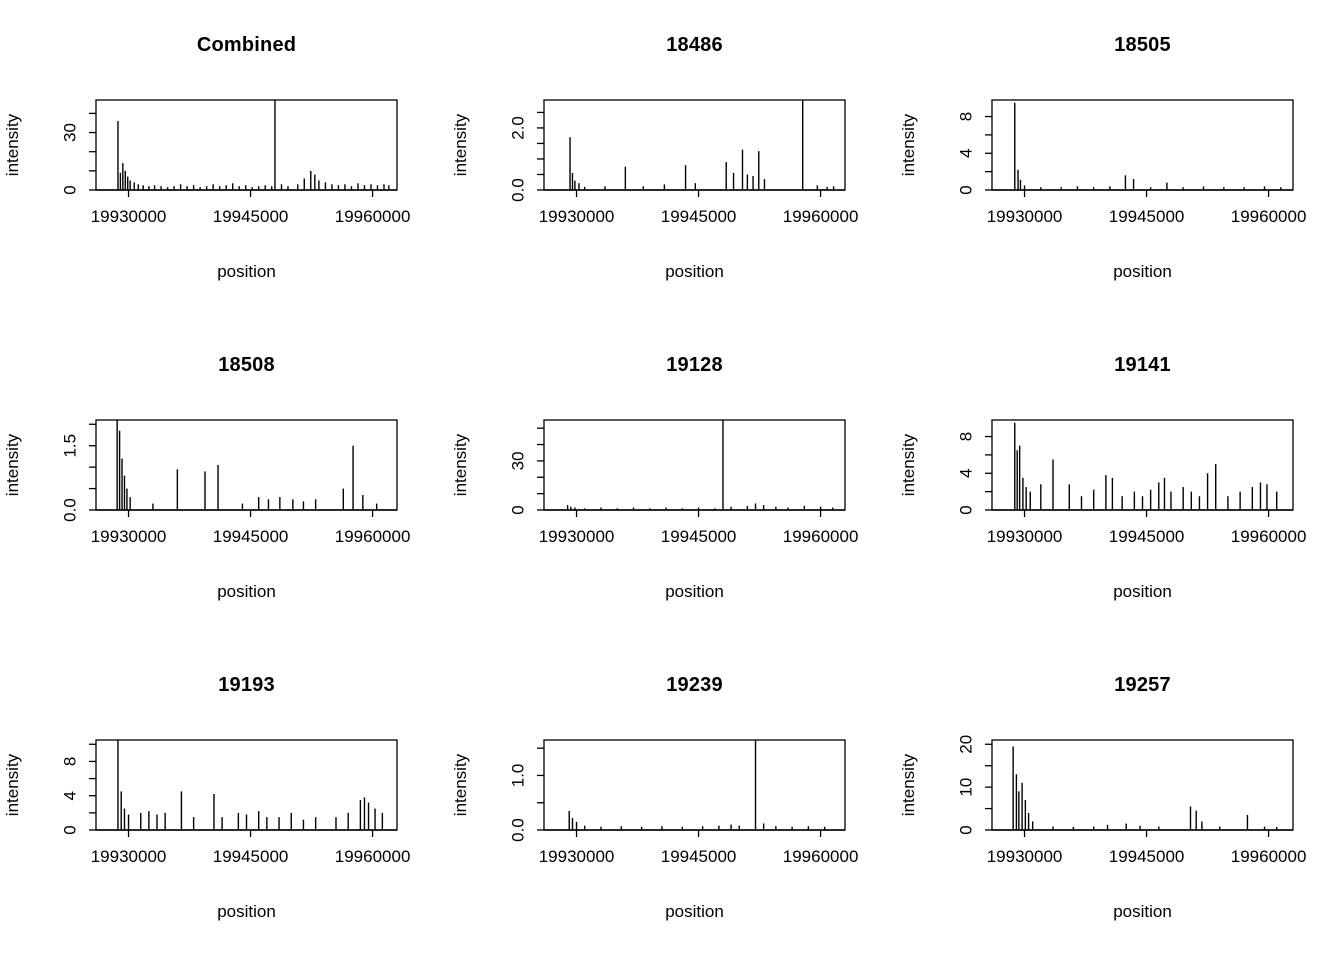 Image resolution: width=1344 pixels, height=960 pixels. I want to click on plot-title: 19141, so click(1142, 365).